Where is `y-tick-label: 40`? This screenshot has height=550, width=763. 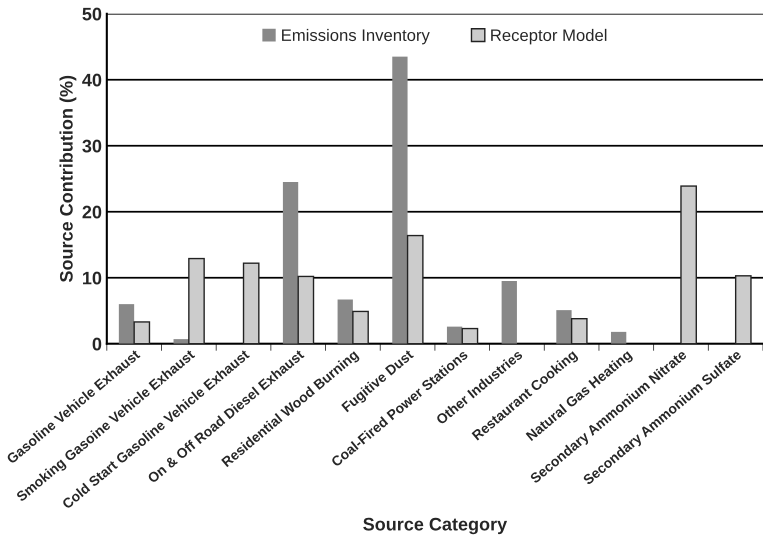
y-tick-label: 40 is located at coordinates (92, 80).